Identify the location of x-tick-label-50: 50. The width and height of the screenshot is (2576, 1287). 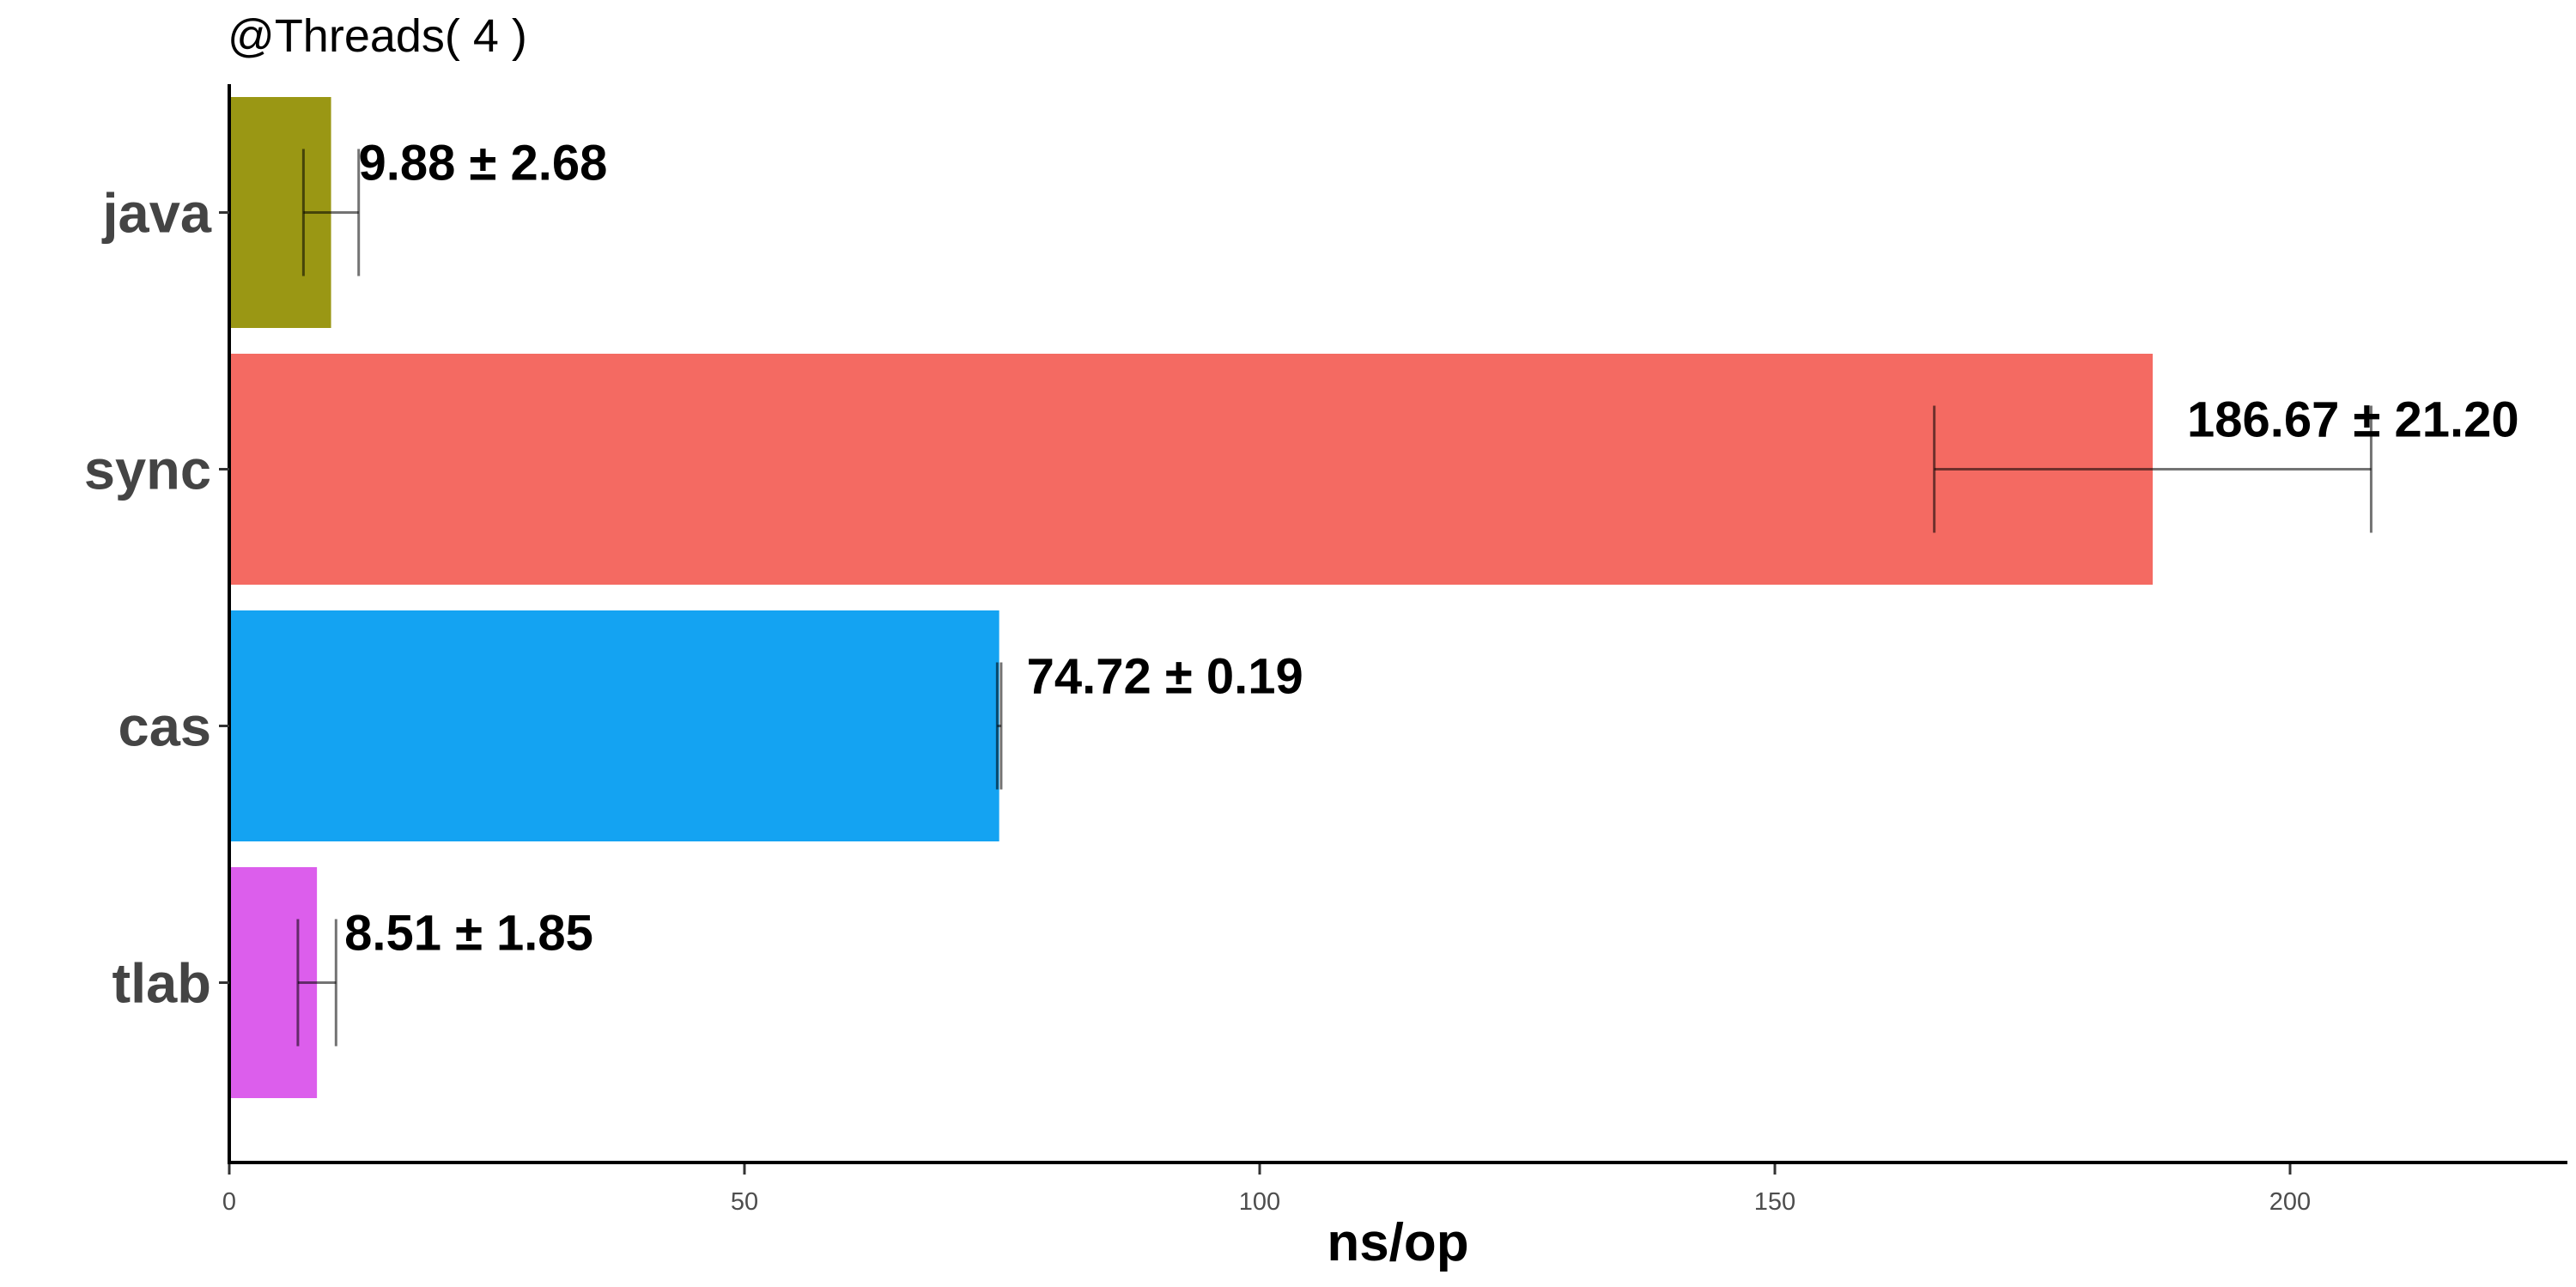
(744, 1202).